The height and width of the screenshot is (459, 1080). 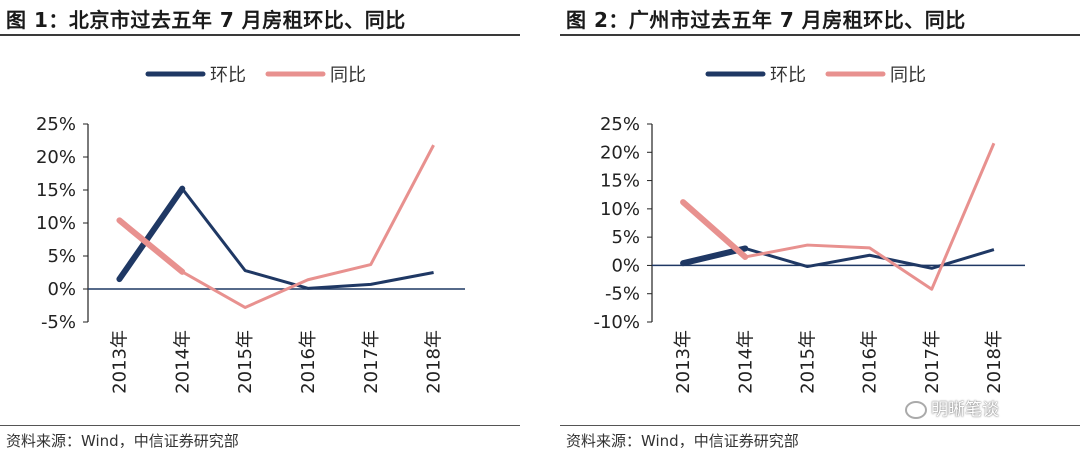 What do you see at coordinates (206, 20) in the screenshot?
I see `chart-title: 图 1：北京市过去五年 7 月房租环比、同比` at bounding box center [206, 20].